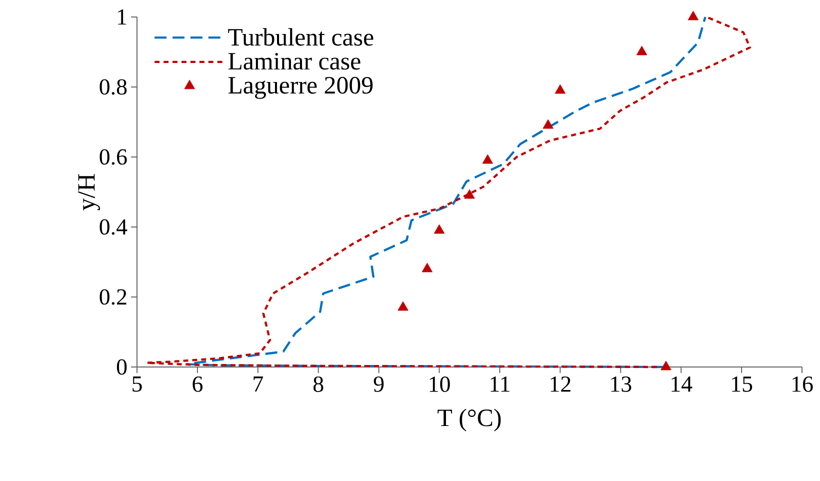 This screenshot has width=820, height=481. I want to click on x-tick-label: 11, so click(500, 384).